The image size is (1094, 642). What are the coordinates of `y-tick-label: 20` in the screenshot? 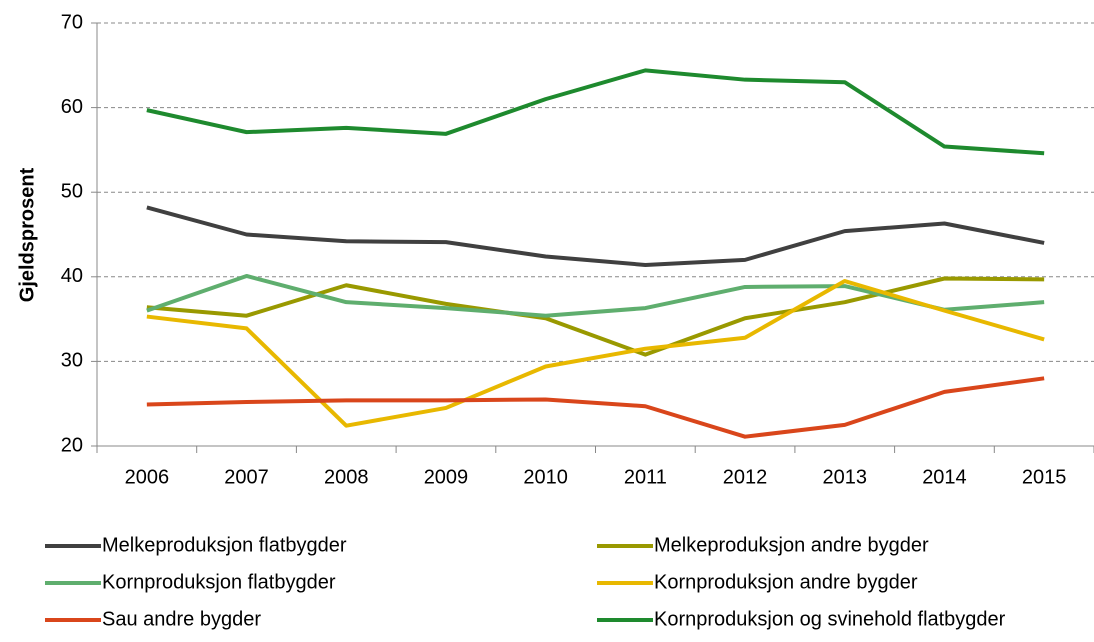 It's located at (72, 445).